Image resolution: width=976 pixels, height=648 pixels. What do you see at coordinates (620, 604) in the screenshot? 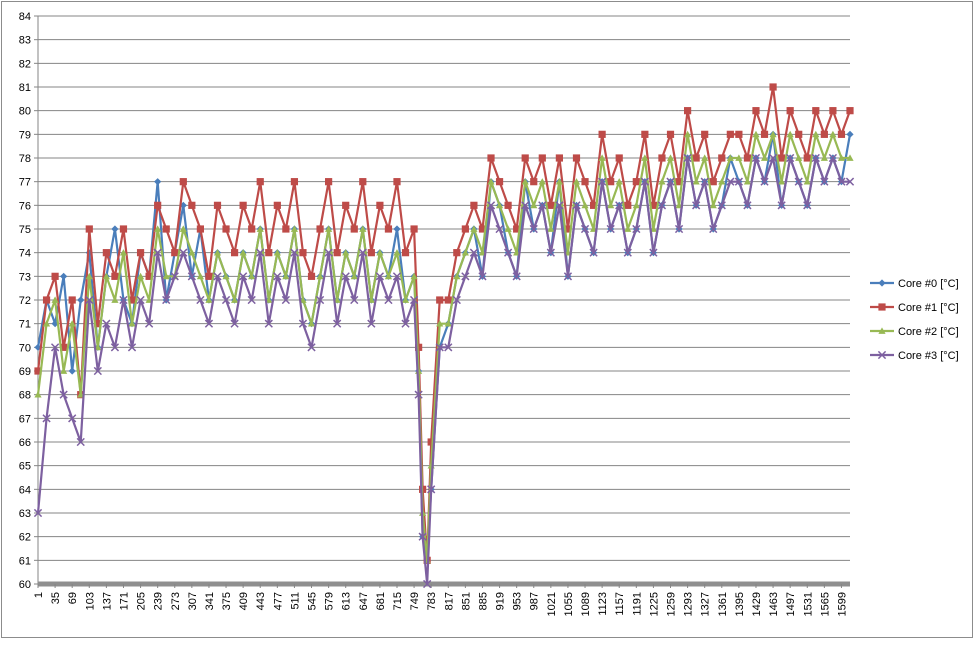
I see `x-tick-label: 1157` at bounding box center [620, 604].